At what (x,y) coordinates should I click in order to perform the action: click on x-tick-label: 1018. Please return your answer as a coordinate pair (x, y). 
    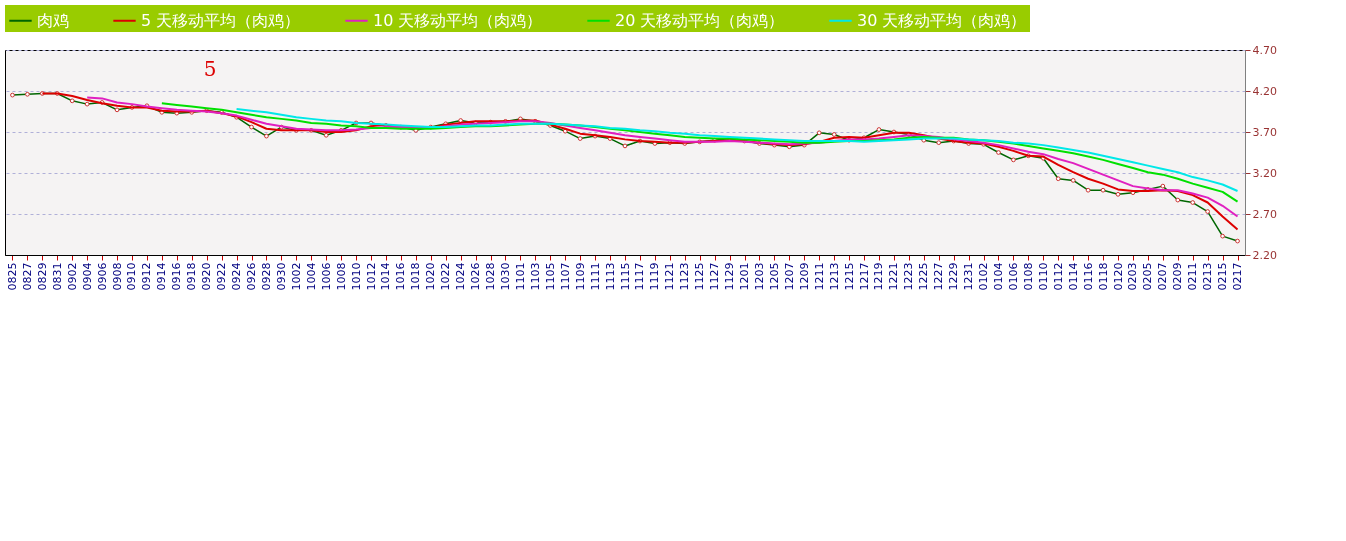
    Looking at the image, I should click on (416, 276).